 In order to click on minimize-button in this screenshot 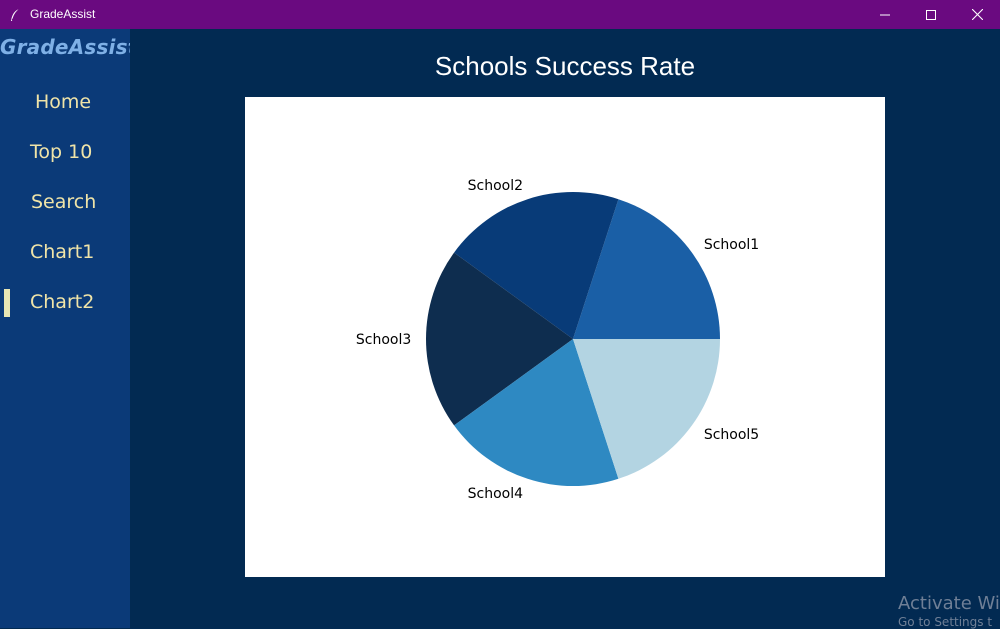, I will do `click(885, 14)`.